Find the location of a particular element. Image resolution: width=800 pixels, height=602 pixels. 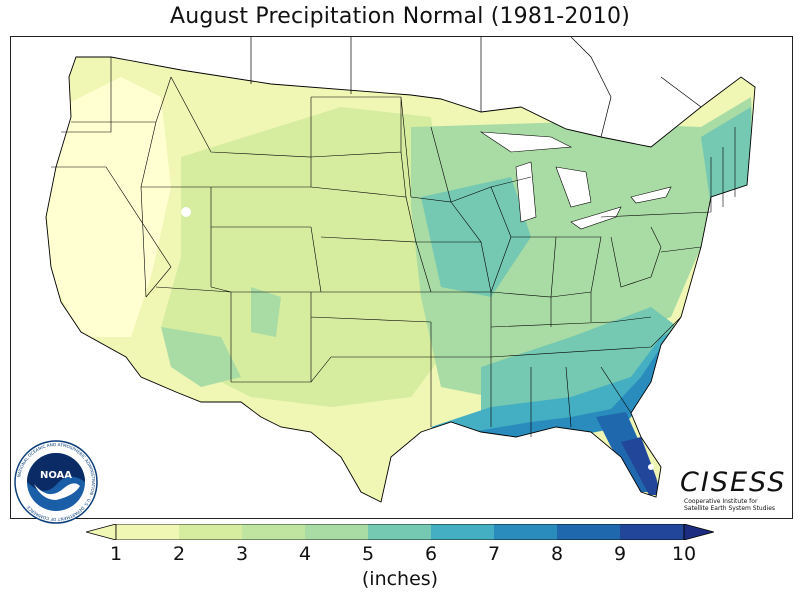

map-title: August Precipitation Normal (1981-2010) is located at coordinates (400, 16).